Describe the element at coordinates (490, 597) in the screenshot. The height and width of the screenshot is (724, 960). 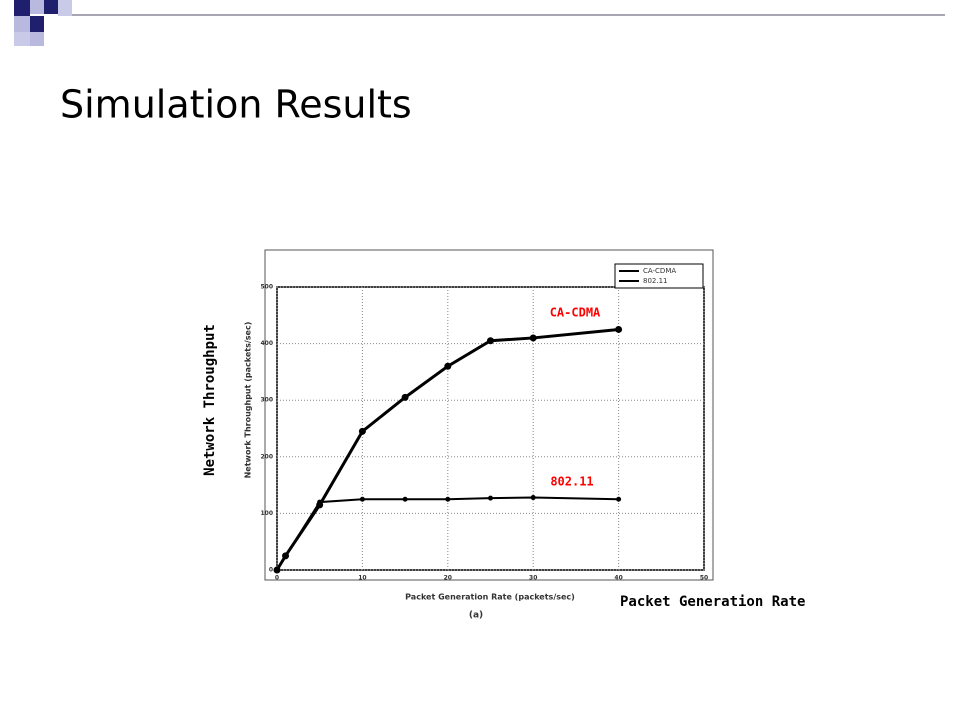
I see `x-axis-label: Packet Generation Rate (packets/sec)` at that location.